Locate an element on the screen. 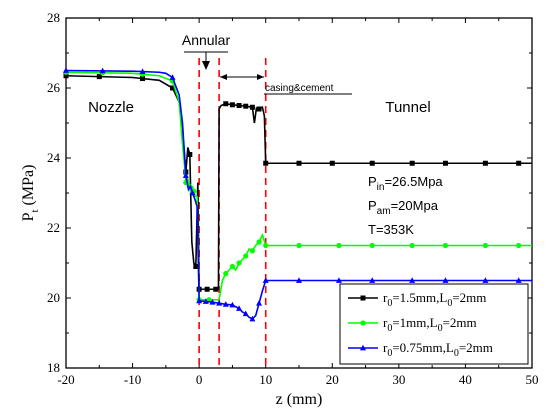 This screenshot has height=419, width=550. label-tunnel: Tunnel is located at coordinates (407, 107).